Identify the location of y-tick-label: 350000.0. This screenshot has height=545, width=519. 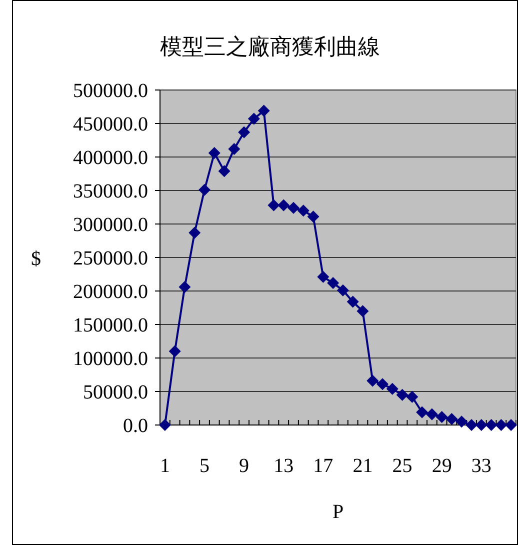
(110, 191).